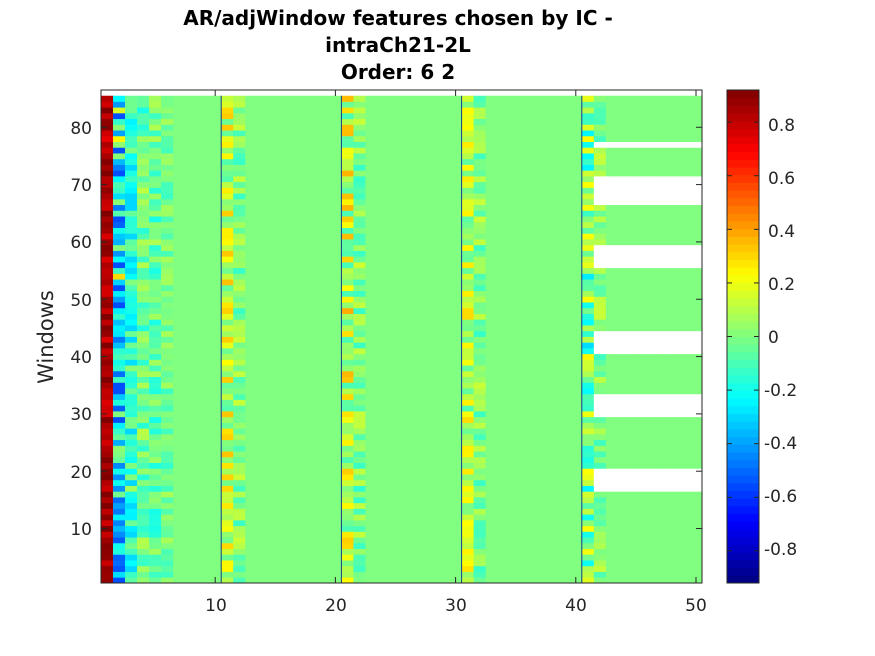 Image resolution: width=875 pixels, height=656 pixels. What do you see at coordinates (781, 126) in the screenshot?
I see `colorbar-tick-label: 0.8` at bounding box center [781, 126].